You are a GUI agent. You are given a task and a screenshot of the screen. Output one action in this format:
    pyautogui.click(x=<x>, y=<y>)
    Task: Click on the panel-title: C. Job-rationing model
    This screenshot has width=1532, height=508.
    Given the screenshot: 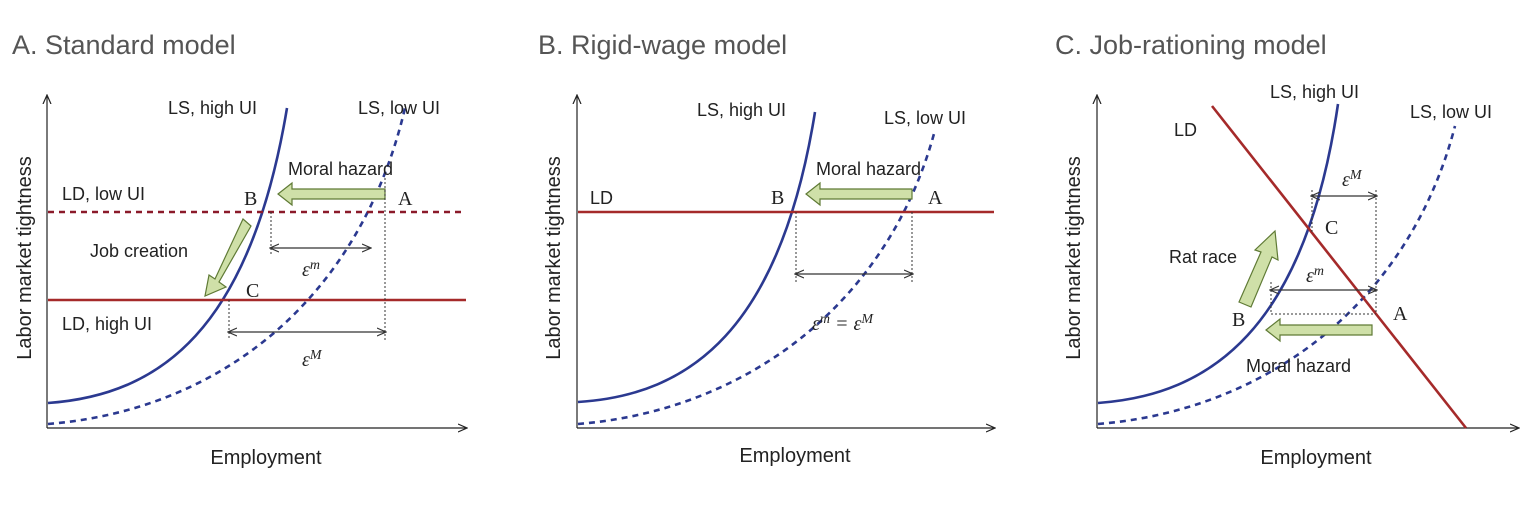 What is the action you would take?
    pyautogui.click(x=1191, y=45)
    